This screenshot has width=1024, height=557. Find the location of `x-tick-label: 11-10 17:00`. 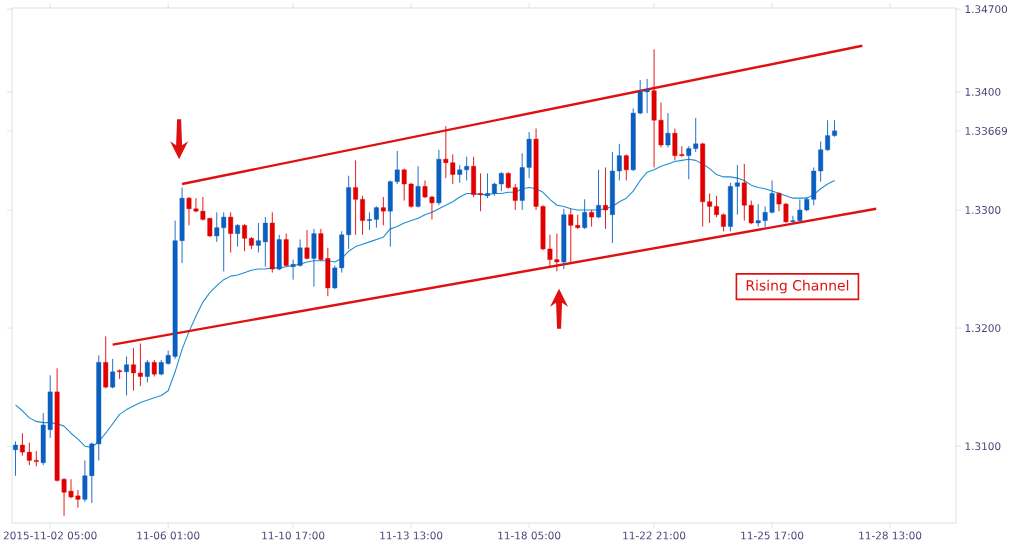

x-tick-label: 11-10 17:00 is located at coordinates (293, 535).